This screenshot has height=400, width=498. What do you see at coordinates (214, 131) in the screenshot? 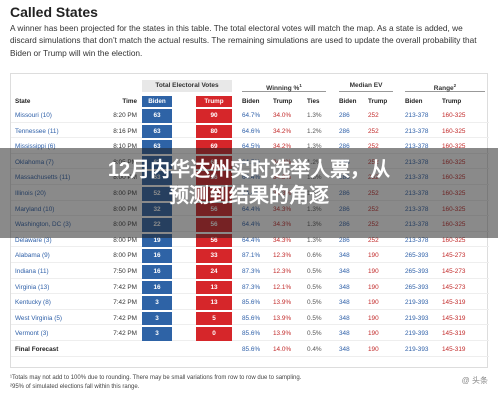
I see `trump-ev: 80` at bounding box center [214, 131].